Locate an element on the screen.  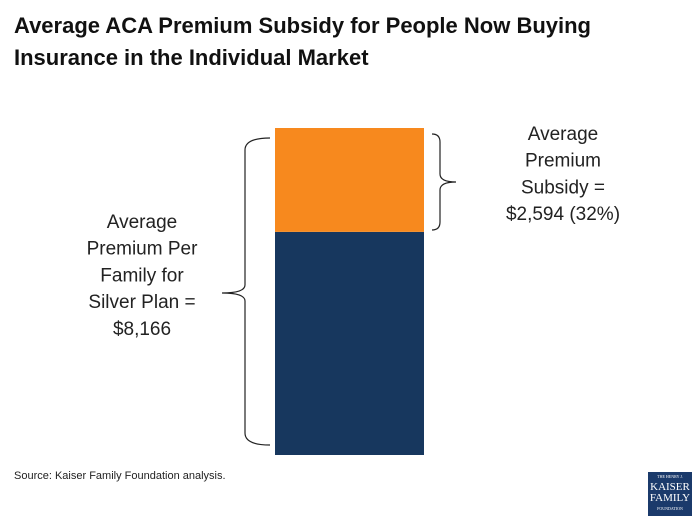
annotation: Silver Plan = is located at coordinates (141, 302).